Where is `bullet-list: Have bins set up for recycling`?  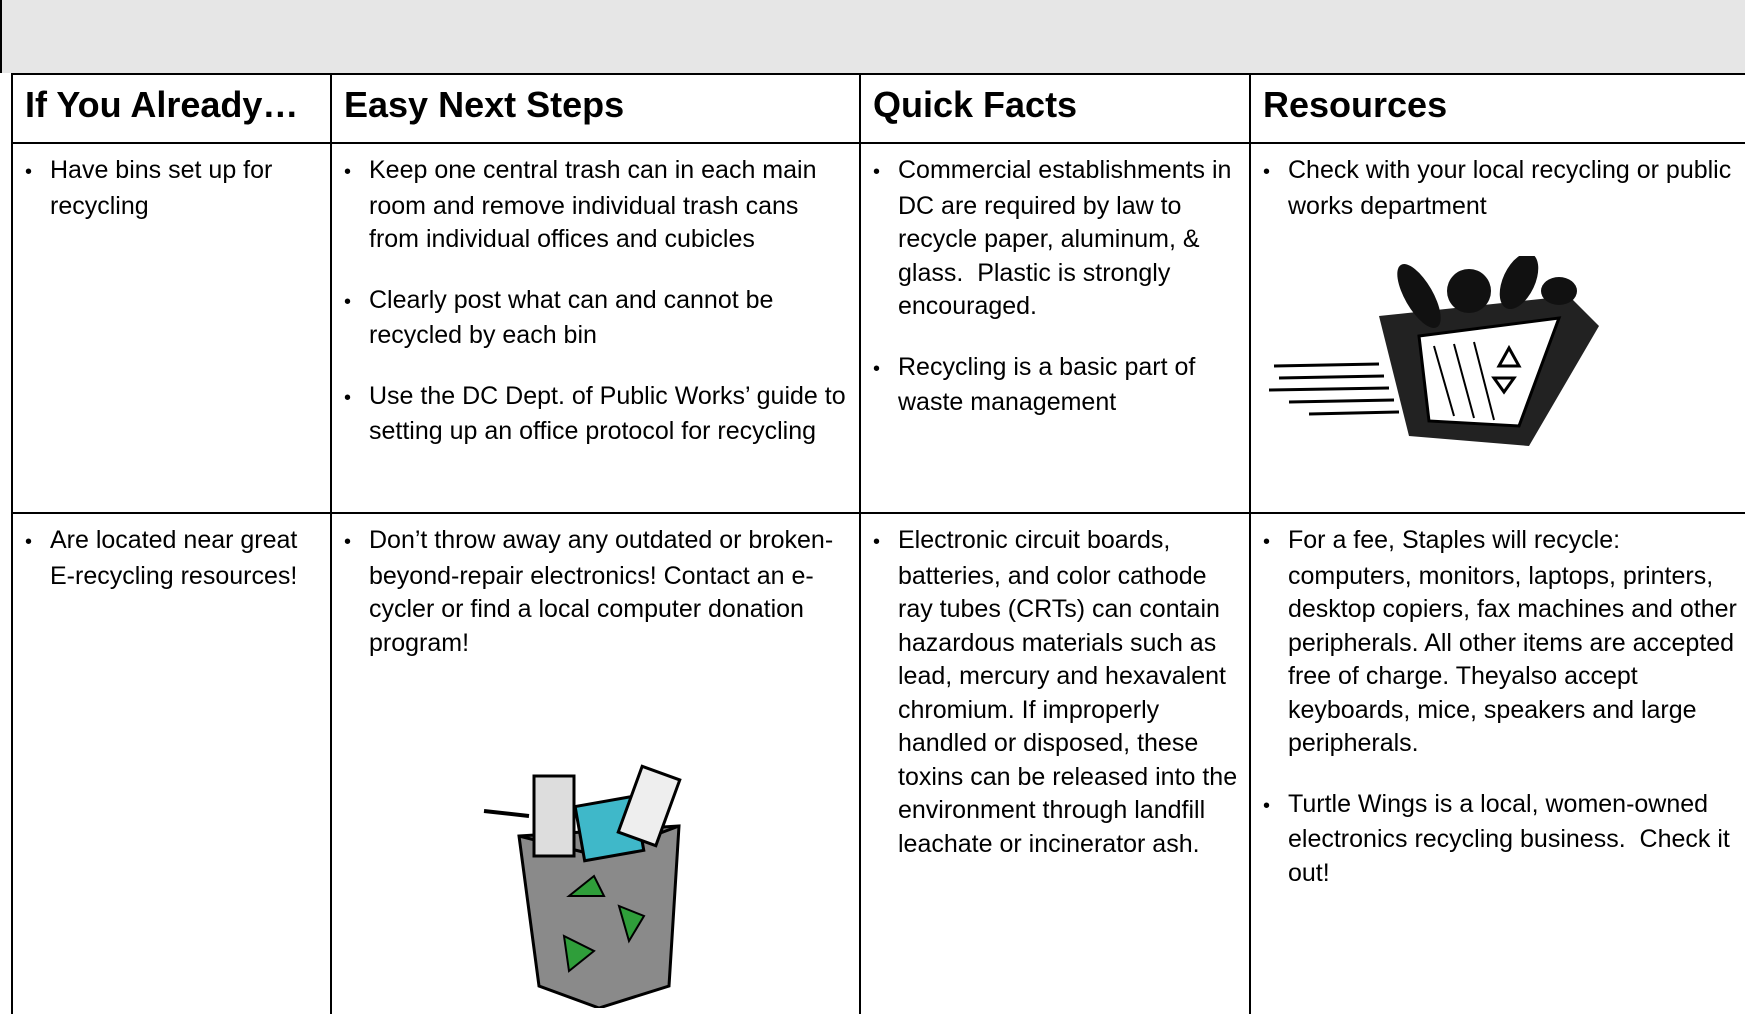
bullet-list: Have bins set up for recycling is located at coordinates (172, 183).